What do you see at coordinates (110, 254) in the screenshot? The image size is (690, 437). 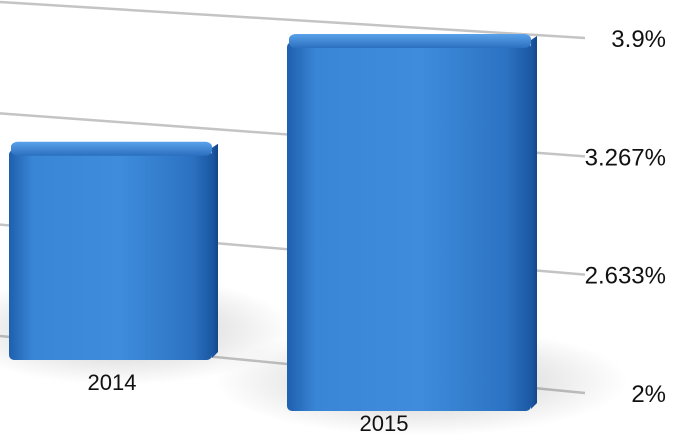 I see `bar` at bounding box center [110, 254].